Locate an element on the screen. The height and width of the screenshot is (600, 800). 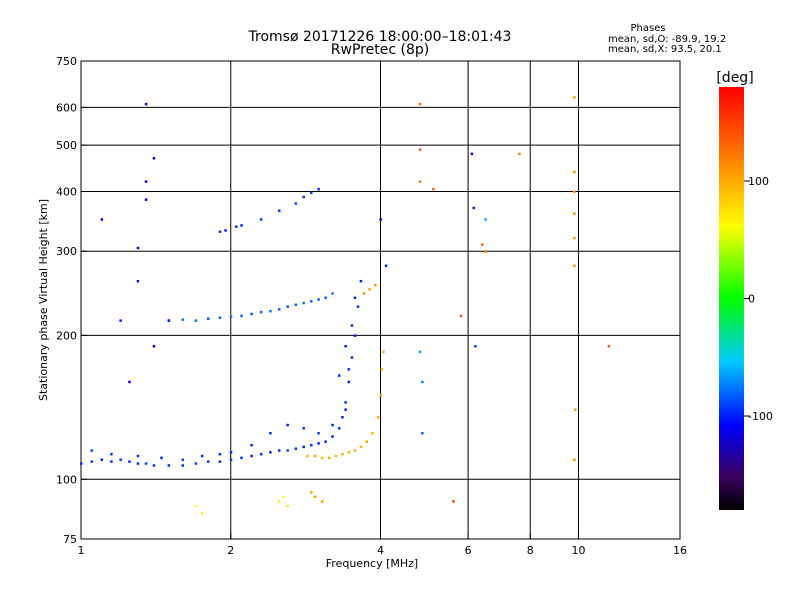
colorbar-label: [deg] is located at coordinates (734, 78).